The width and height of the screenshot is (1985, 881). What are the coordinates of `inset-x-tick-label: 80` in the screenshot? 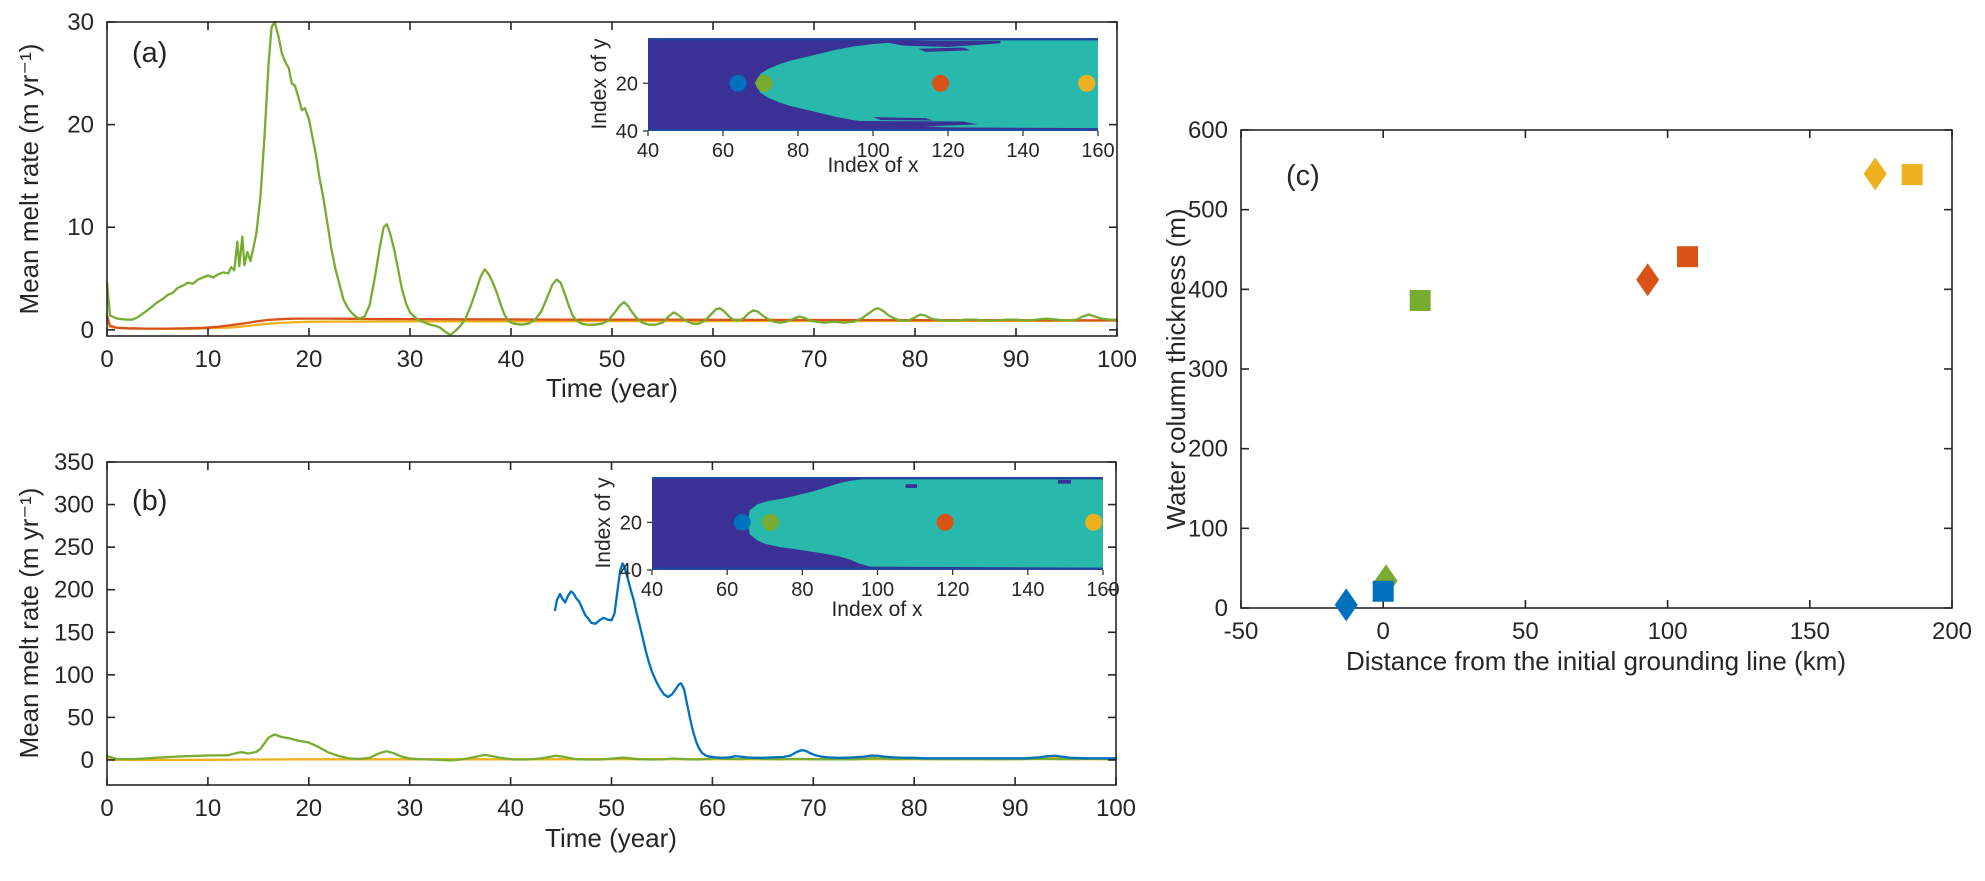 It's located at (798, 151).